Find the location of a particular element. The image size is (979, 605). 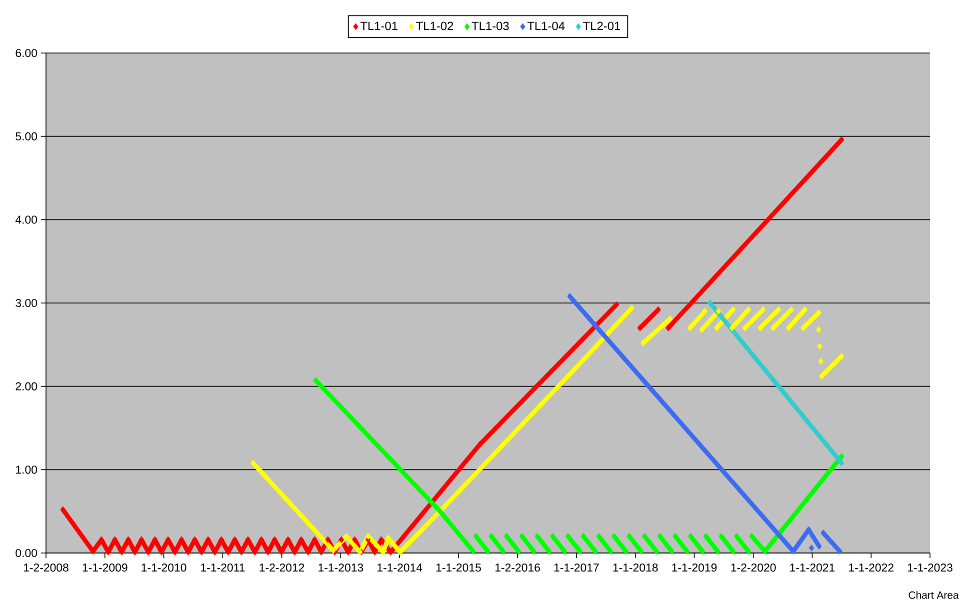

x-tick-label: 1-1-2014 is located at coordinates (400, 568).